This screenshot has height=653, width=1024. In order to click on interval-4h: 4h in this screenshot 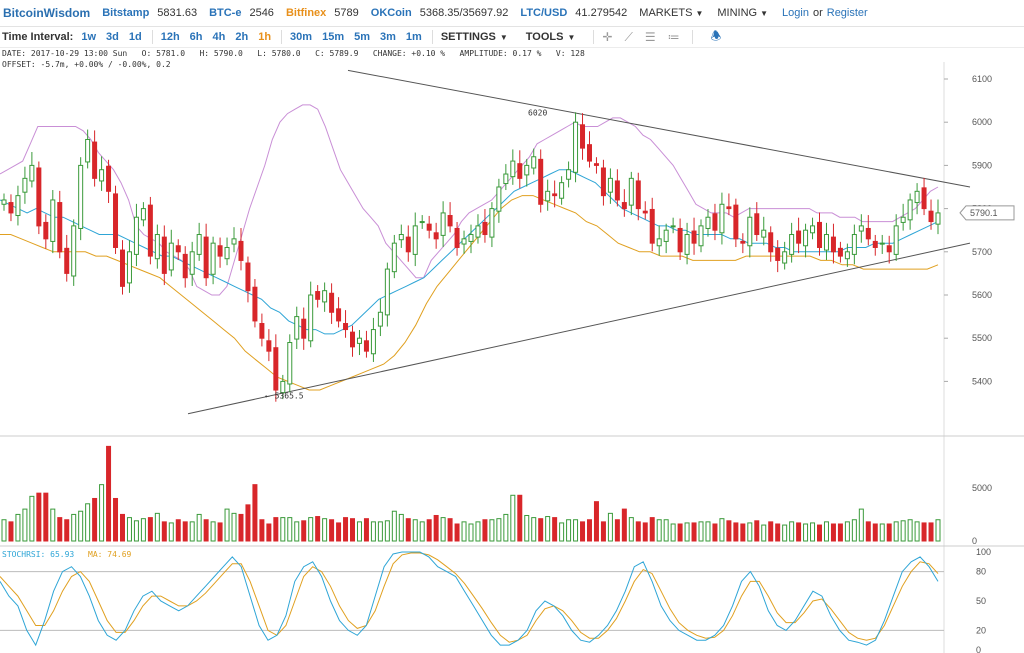, I will do `click(219, 37)`.